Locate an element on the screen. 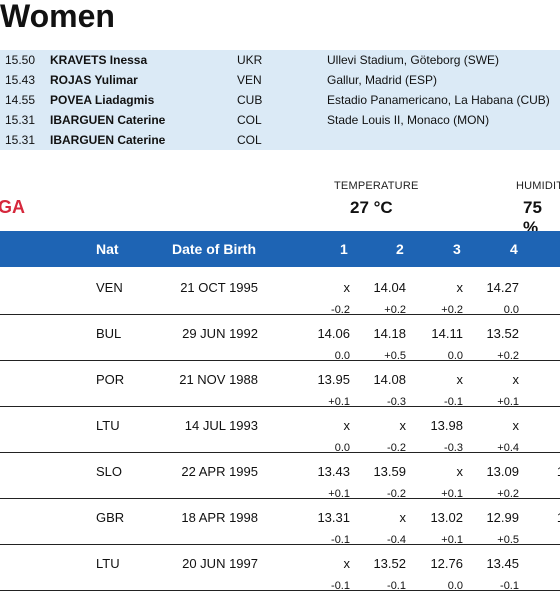 This screenshot has width=560, height=600. attempt-mark: 13.31 is located at coordinates (333, 517).